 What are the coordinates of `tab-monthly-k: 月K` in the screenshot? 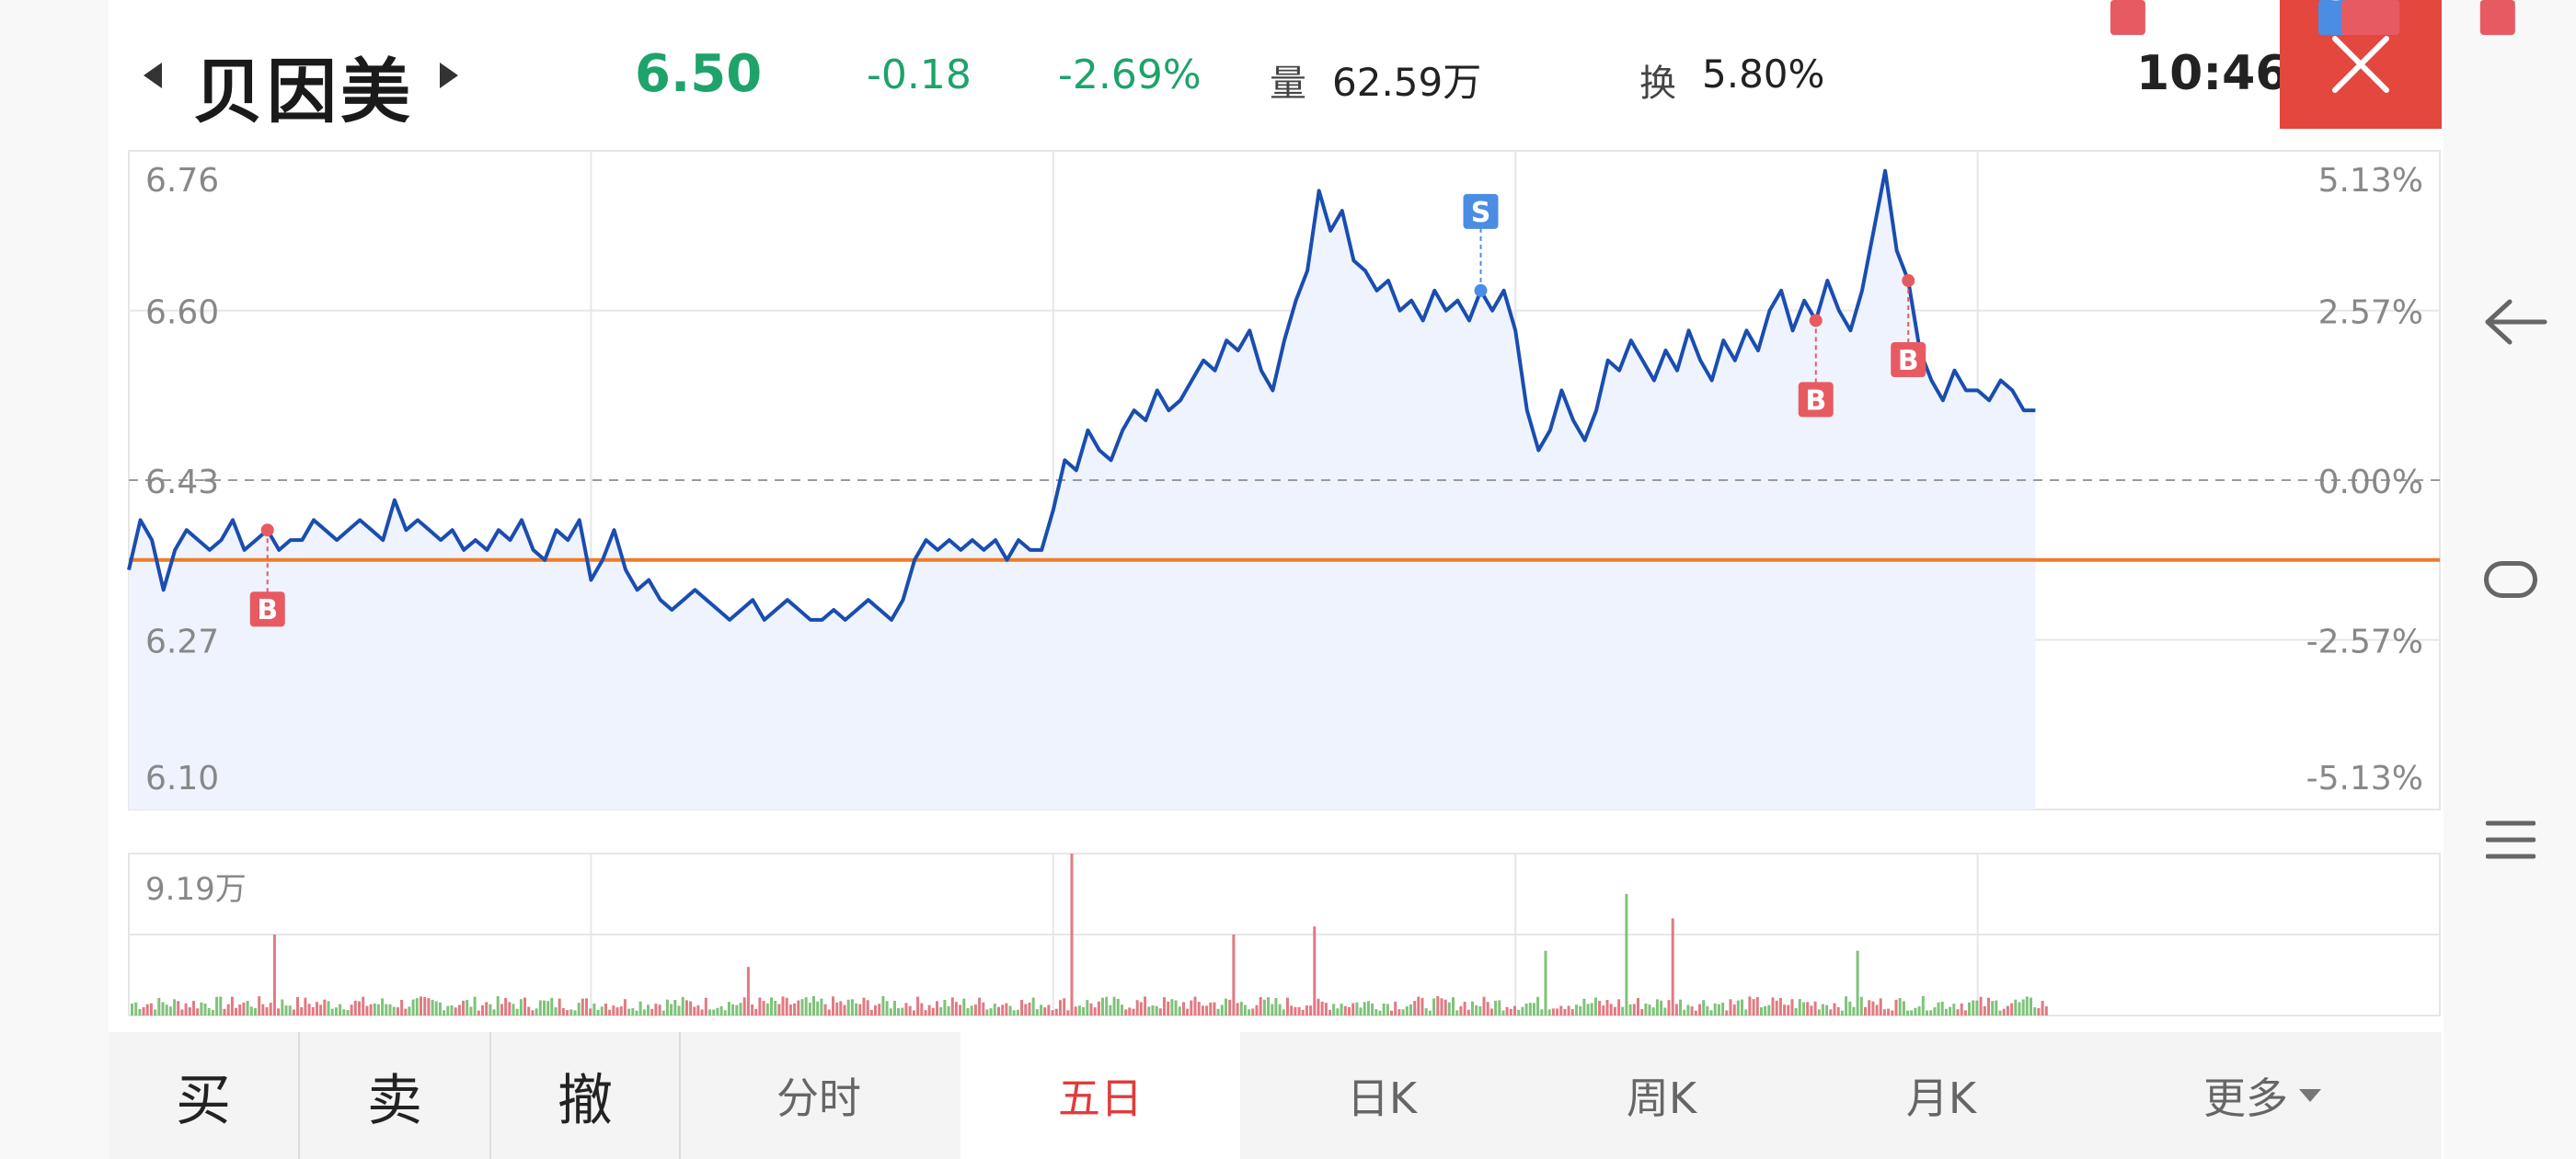 It's located at (1941, 1098).